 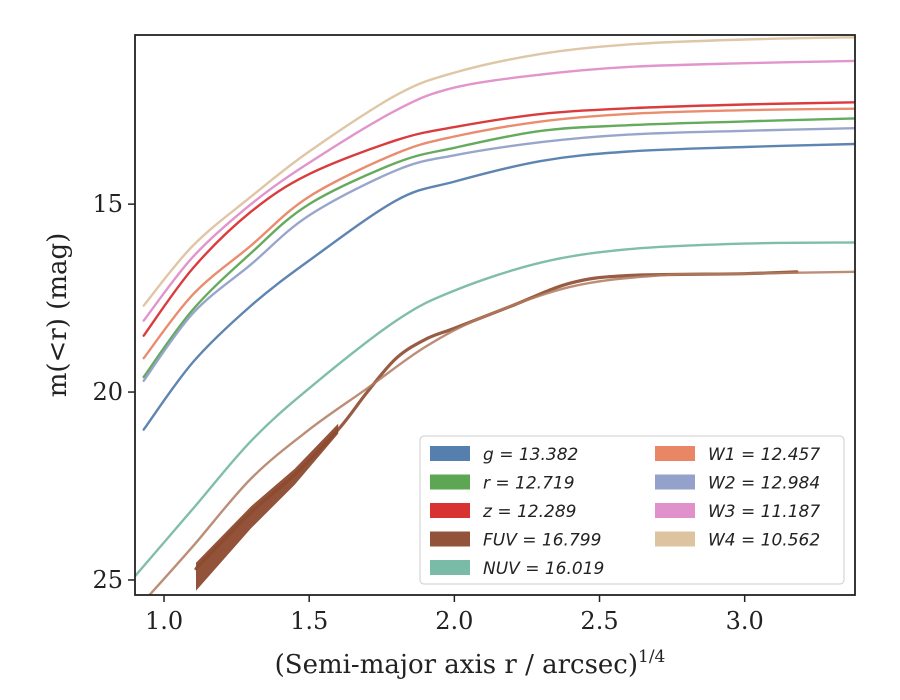 What do you see at coordinates (309, 621) in the screenshot?
I see `x-tick-label: 1.5` at bounding box center [309, 621].